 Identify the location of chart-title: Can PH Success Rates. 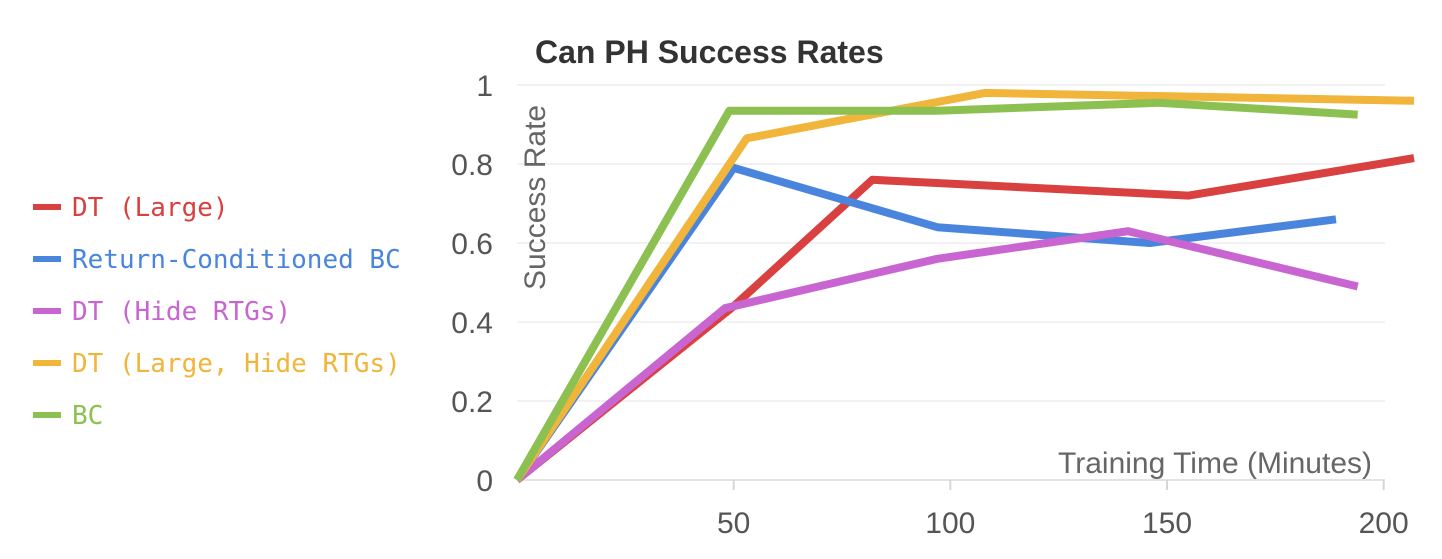
(709, 52).